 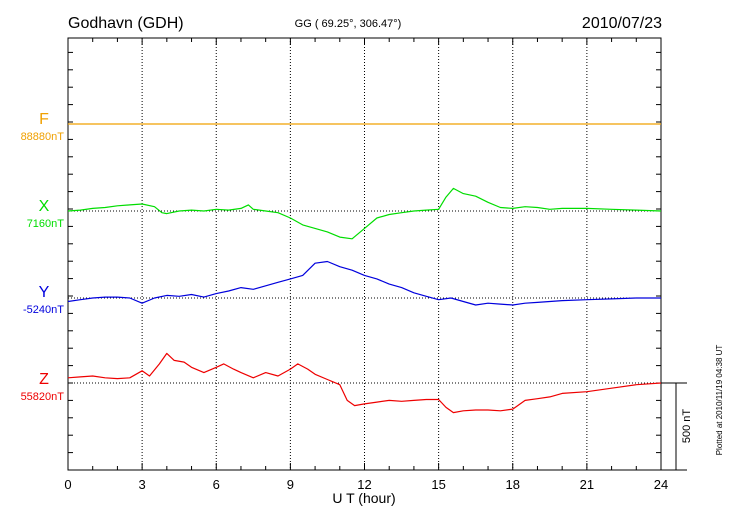 What do you see at coordinates (216, 484) in the screenshot?
I see `x-tick-label: 6` at bounding box center [216, 484].